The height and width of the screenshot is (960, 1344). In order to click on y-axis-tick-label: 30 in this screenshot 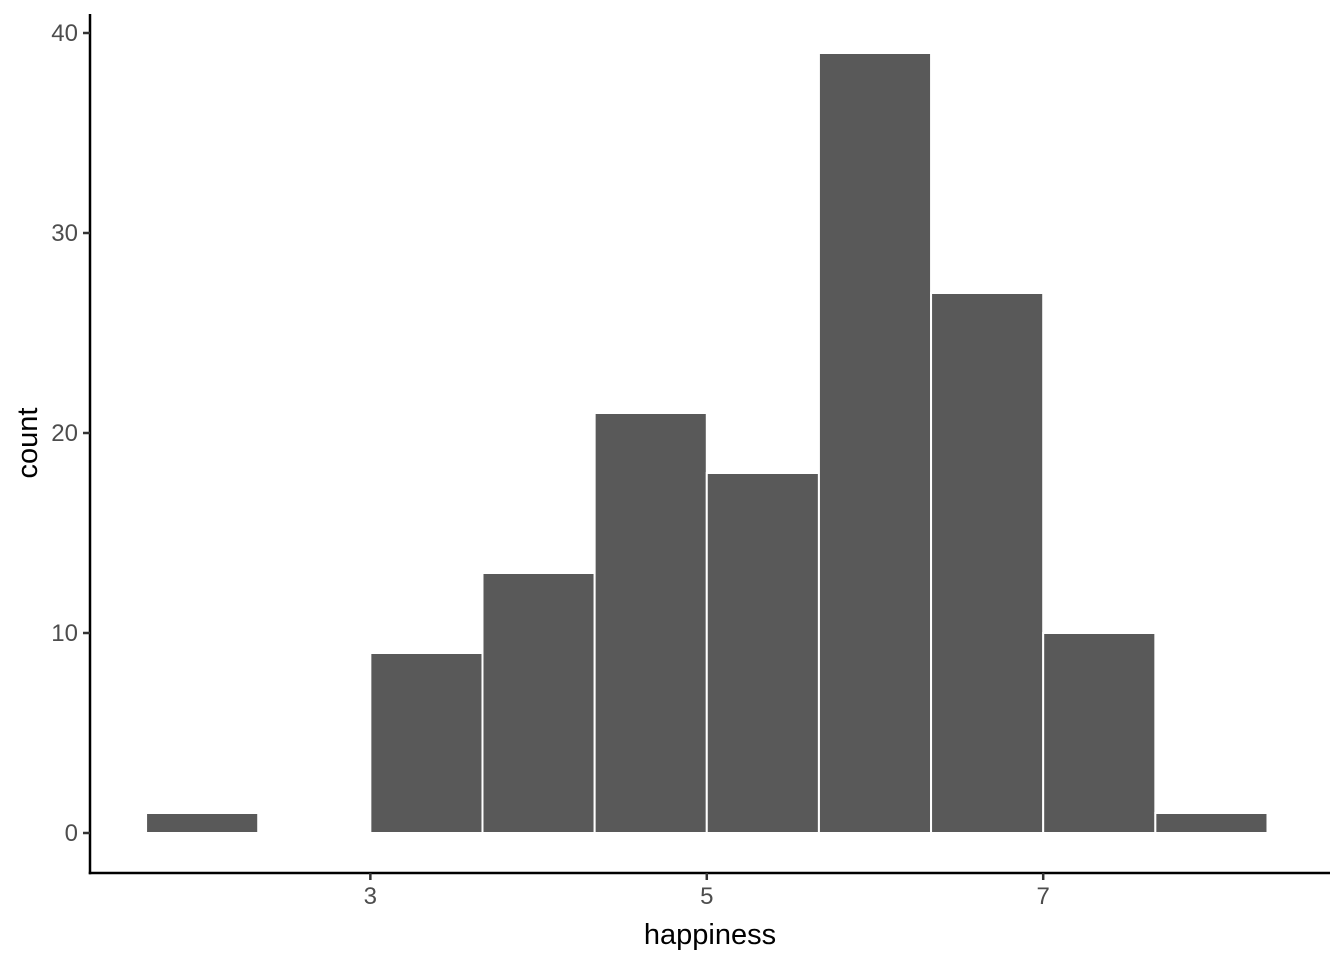, I will do `click(64, 233)`.